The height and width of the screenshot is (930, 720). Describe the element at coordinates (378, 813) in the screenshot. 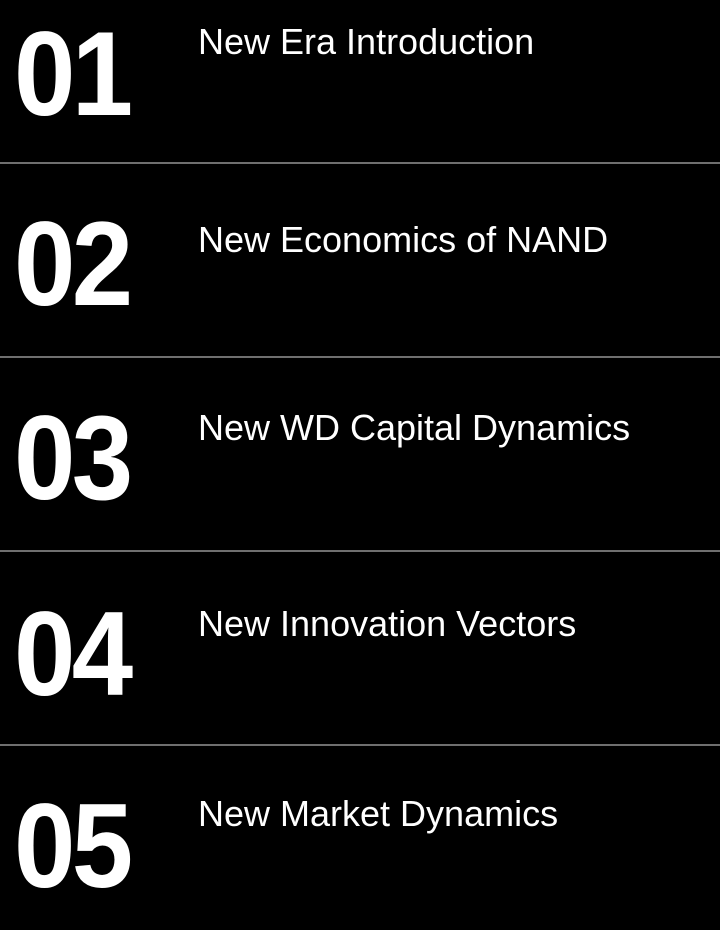

I see `item-title: New Market Dynamics` at that location.